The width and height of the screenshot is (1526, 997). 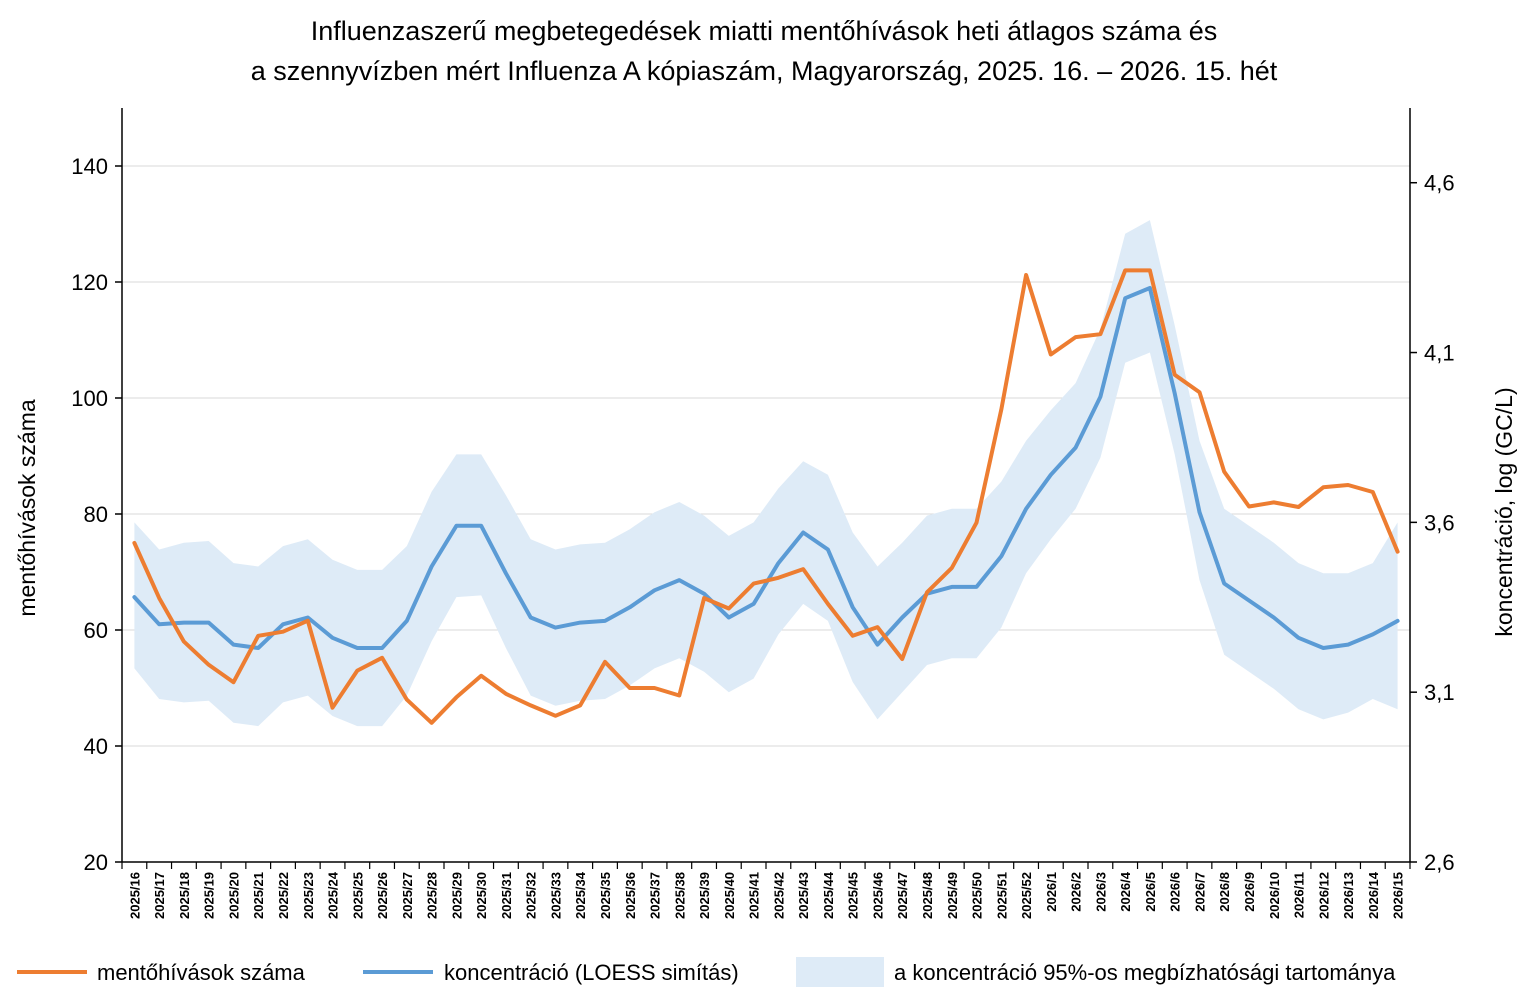 What do you see at coordinates (1323, 895) in the screenshot?
I see `x-tick-label: 2026/12` at bounding box center [1323, 895].